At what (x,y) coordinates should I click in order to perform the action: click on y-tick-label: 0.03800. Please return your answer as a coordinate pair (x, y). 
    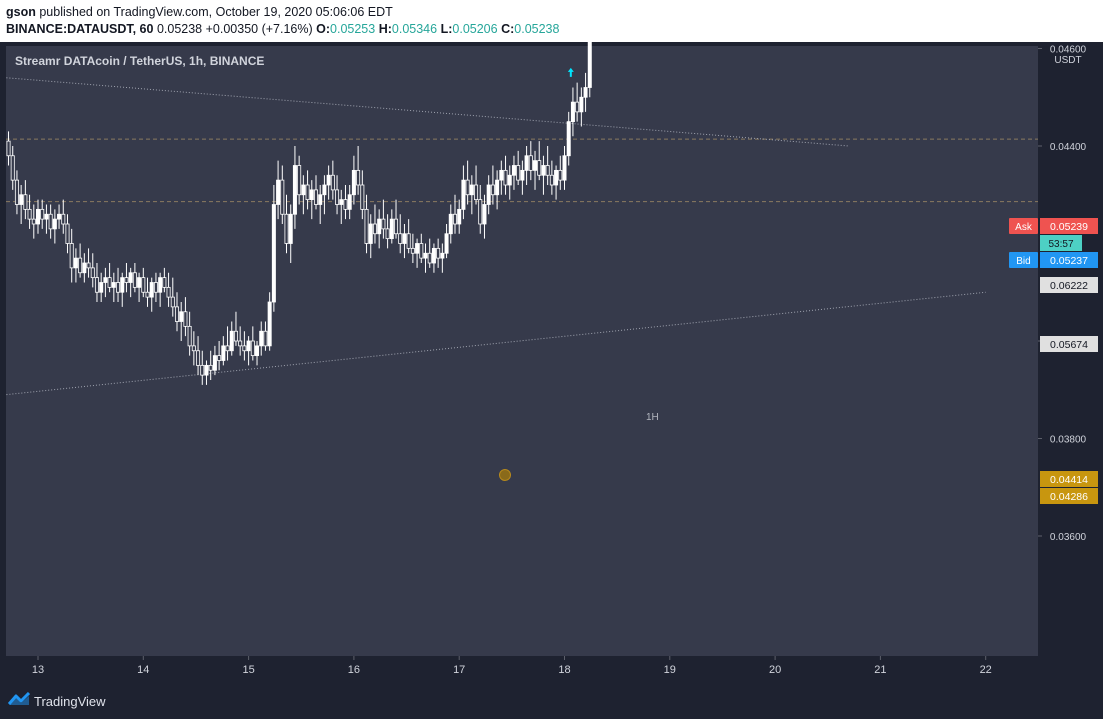
    Looking at the image, I should click on (1068, 440).